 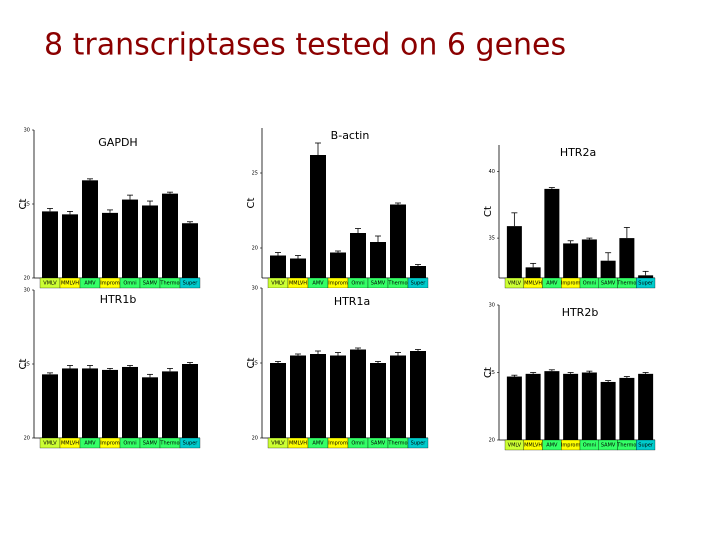 I want to click on y-tick-label: 35, so click(x=492, y=239).